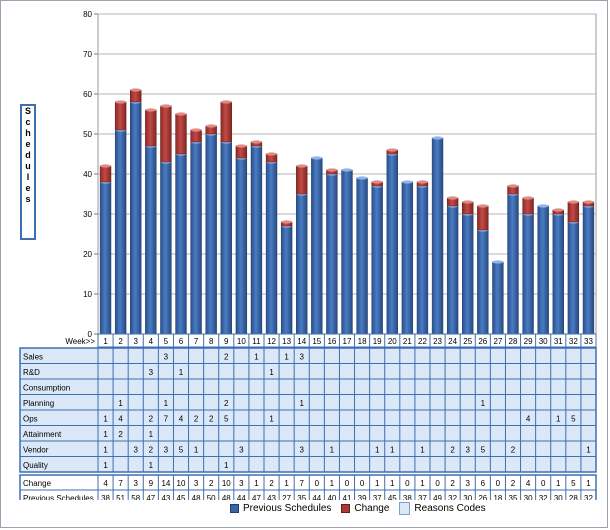 This screenshot has height=530, width=610. I want to click on legend-label-previous: Previous Schedules, so click(287, 508).